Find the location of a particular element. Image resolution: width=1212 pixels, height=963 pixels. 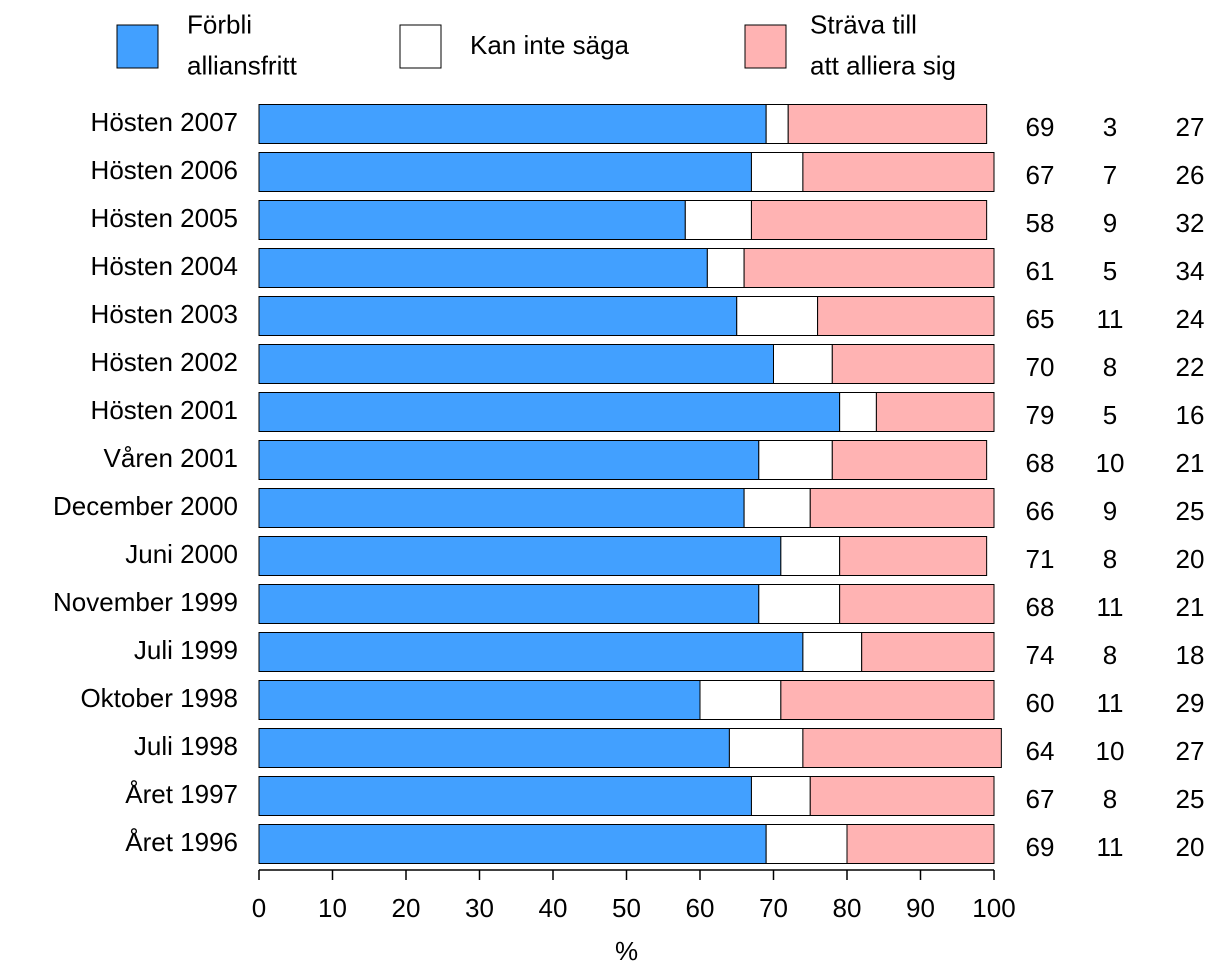

data-label: 79 is located at coordinates (1040, 415).